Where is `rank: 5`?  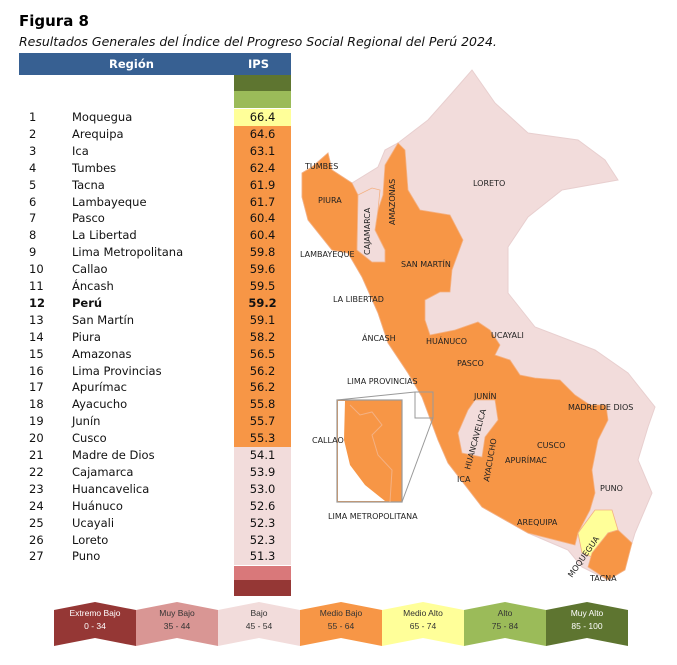 rank: 5 is located at coordinates (33, 184).